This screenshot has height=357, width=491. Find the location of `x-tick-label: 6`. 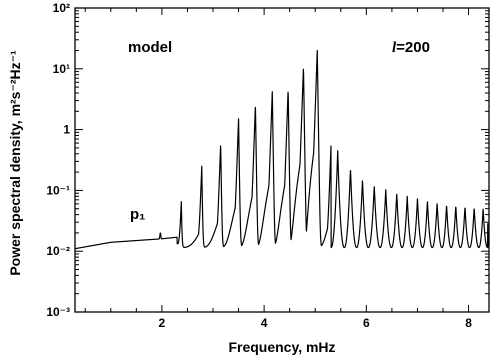

x-tick-label: 6 is located at coordinates (366, 323).